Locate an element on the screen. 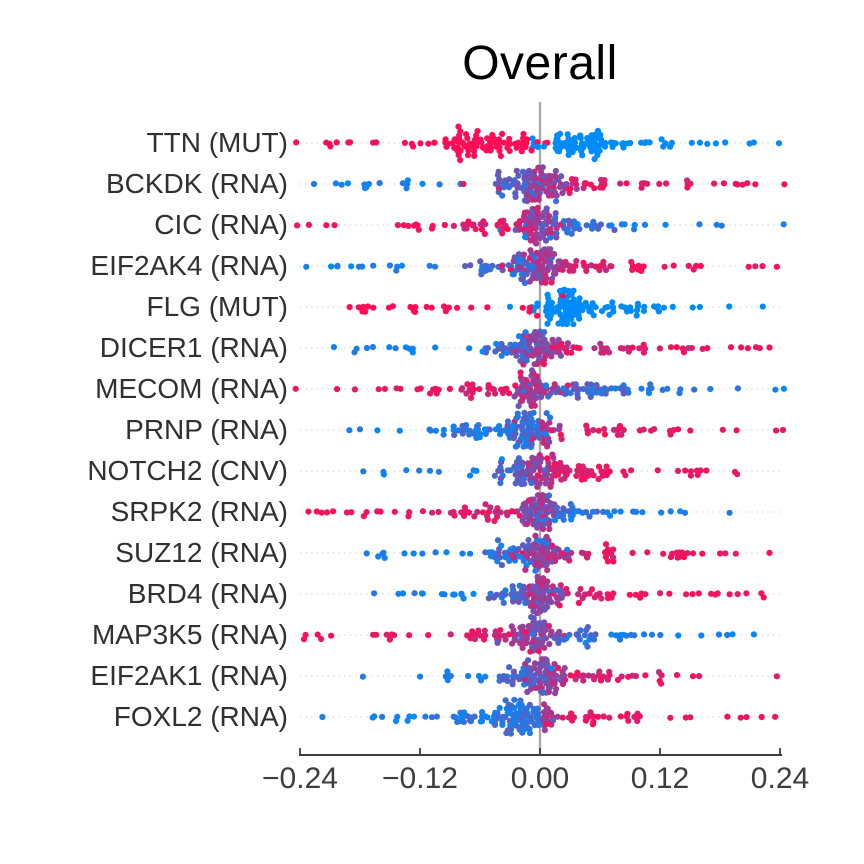 The image size is (864, 864). beeswarm-row is located at coordinates (542, 266).